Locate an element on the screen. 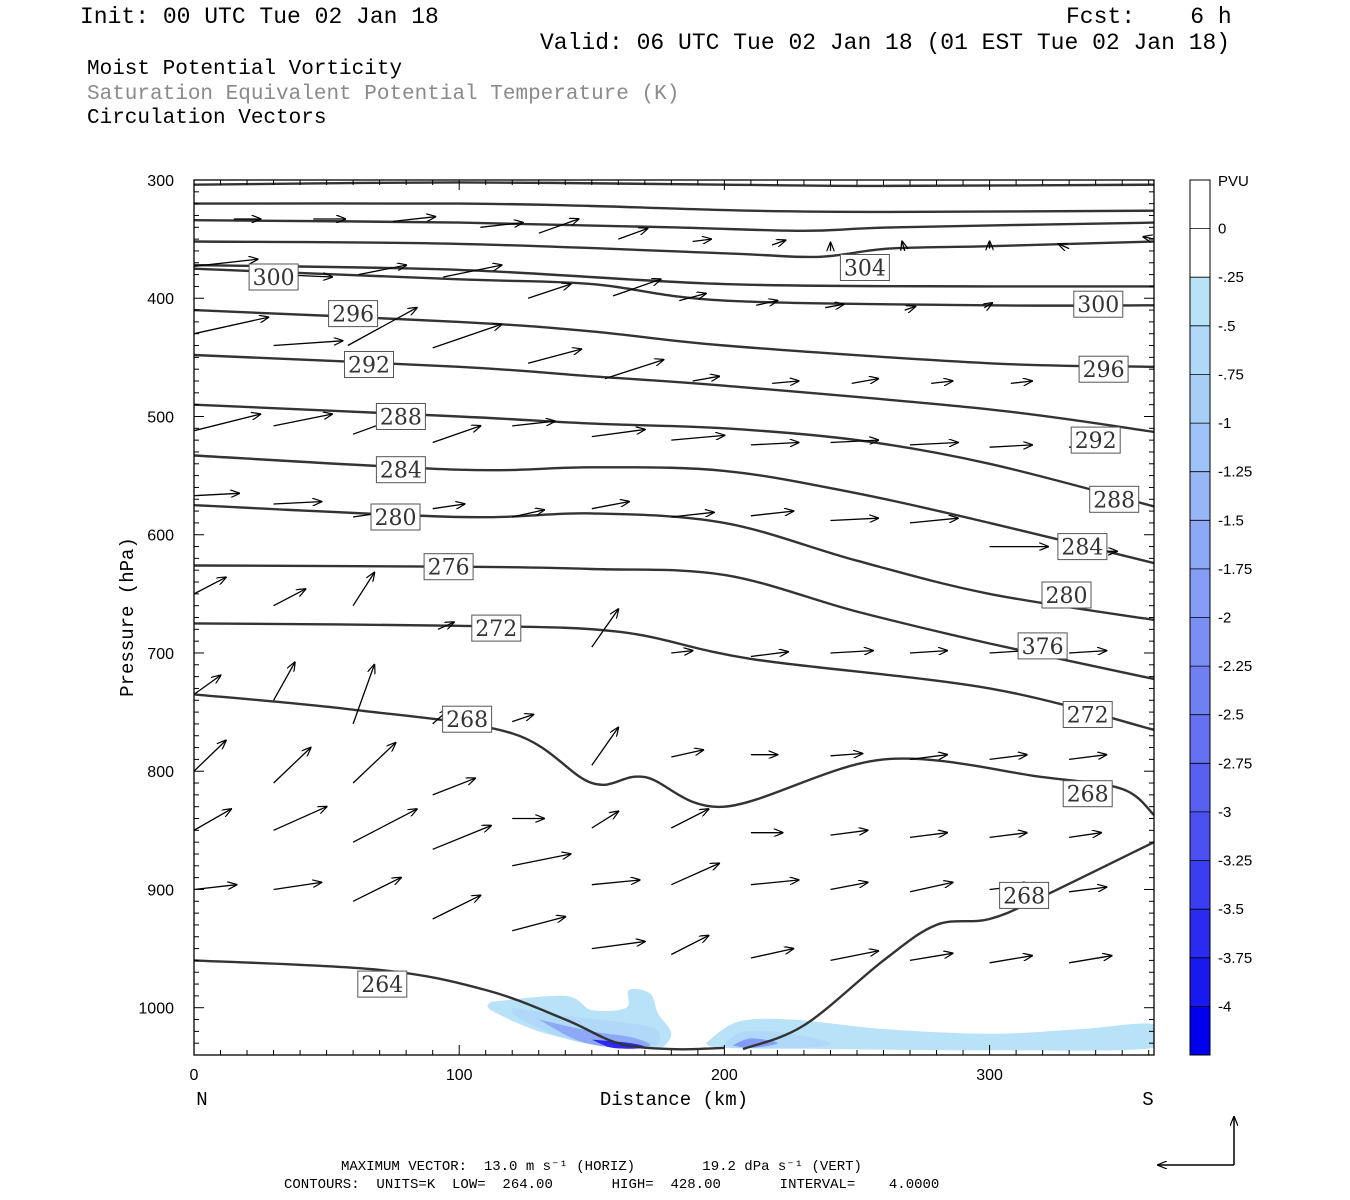  y-tick-label: 600 is located at coordinates (160, 536).